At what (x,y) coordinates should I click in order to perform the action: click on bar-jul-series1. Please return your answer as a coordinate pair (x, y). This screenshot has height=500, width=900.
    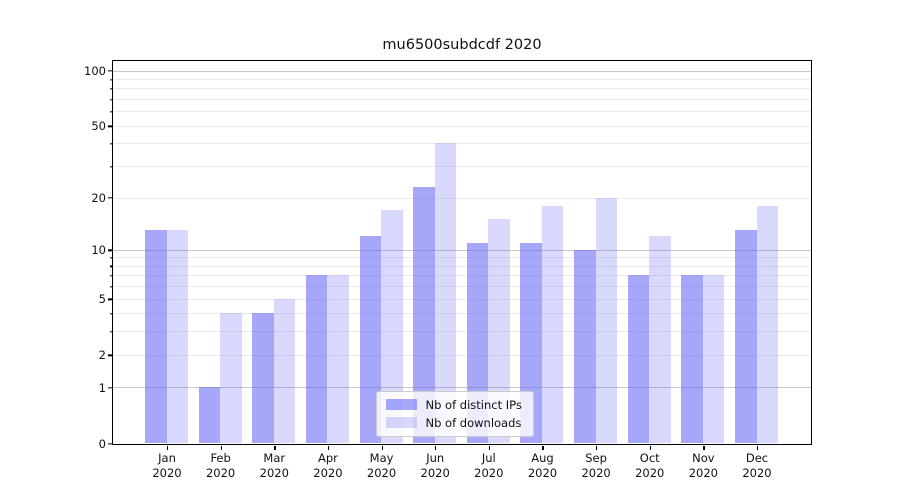
    Looking at the image, I should click on (499, 331).